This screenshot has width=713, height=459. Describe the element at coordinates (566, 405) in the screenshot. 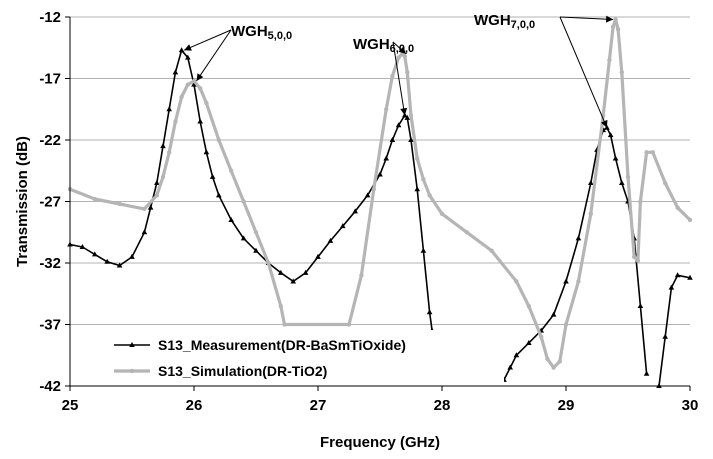

I see `x-tick-label: 29` at that location.